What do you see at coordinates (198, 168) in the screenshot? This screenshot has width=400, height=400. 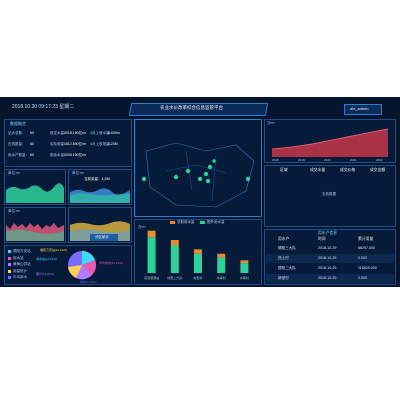 I see `map-panel` at bounding box center [198, 168].